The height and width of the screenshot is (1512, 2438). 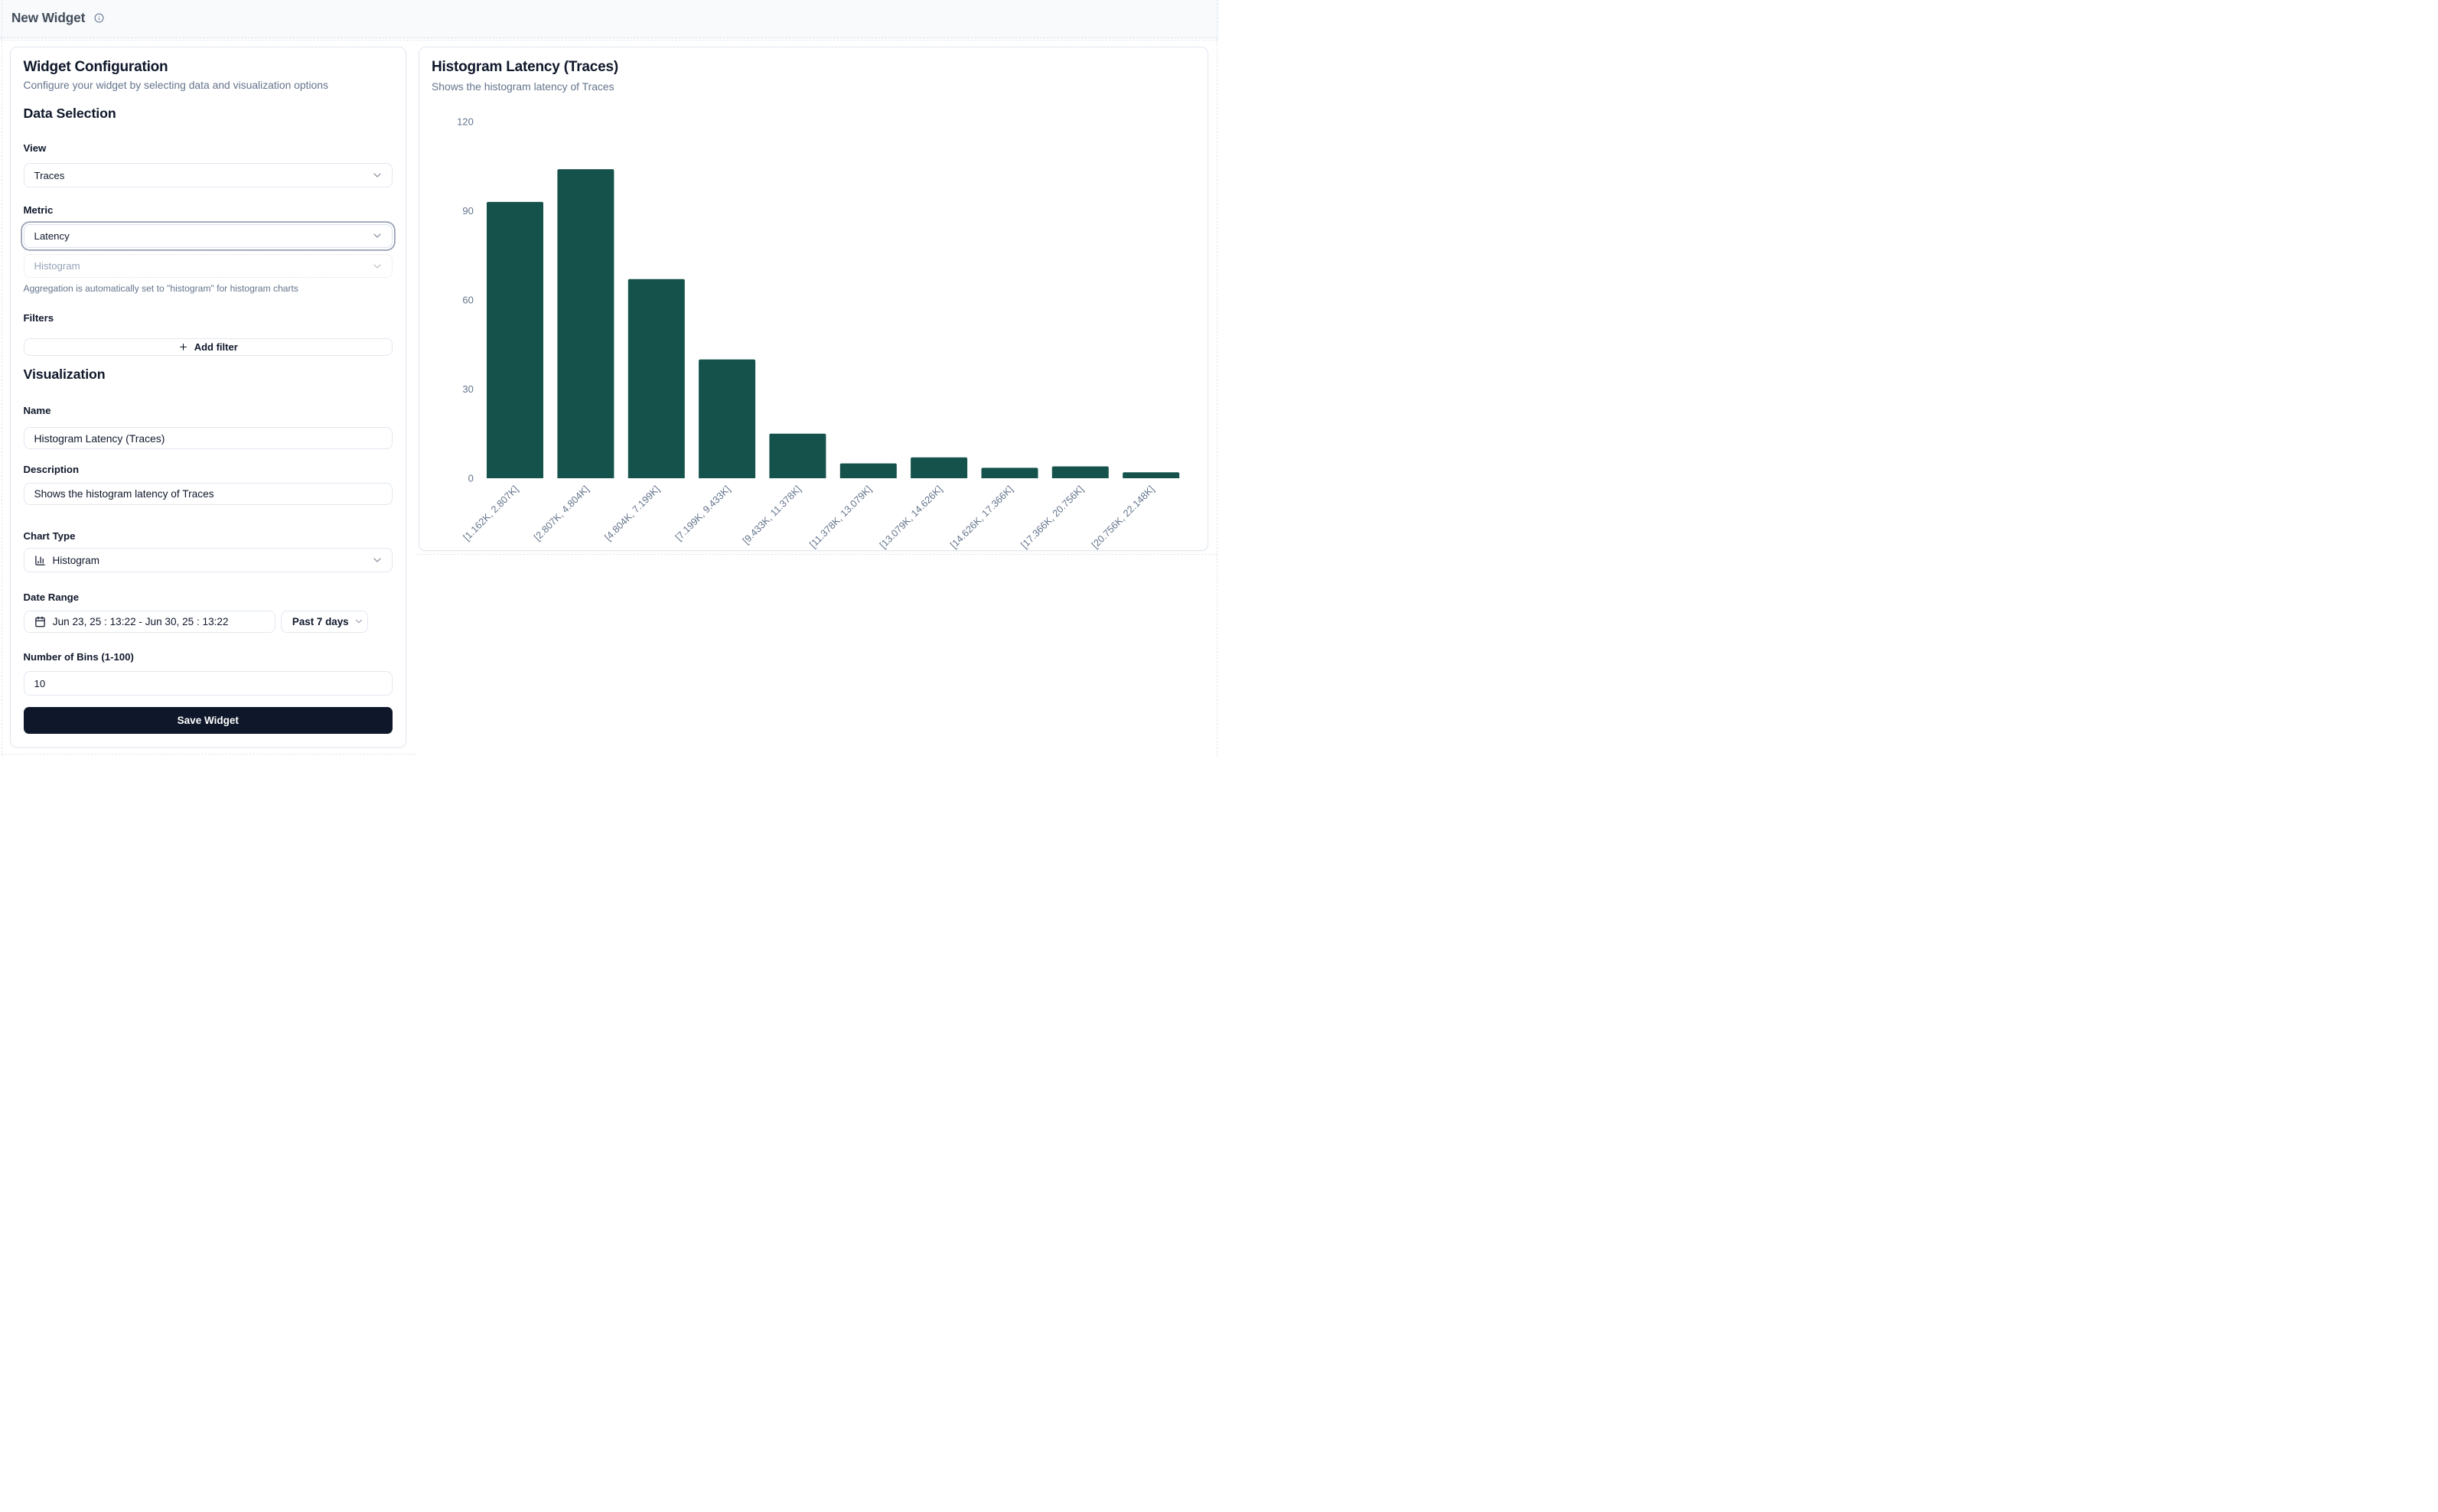 I want to click on svg-text: [9.433K, 11.378K], so click(x=772, y=515).